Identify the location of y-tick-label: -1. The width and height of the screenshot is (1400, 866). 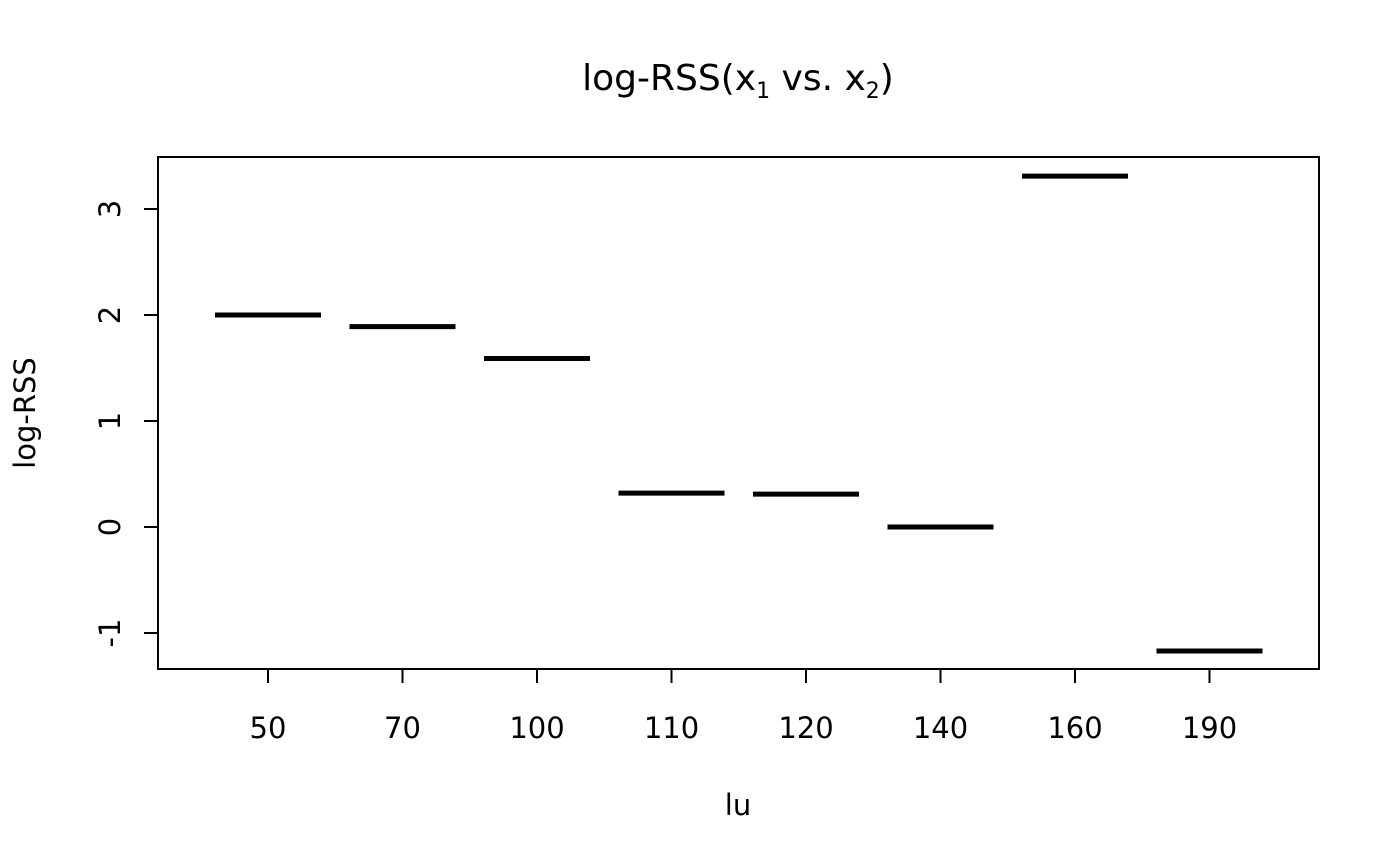
(110, 633).